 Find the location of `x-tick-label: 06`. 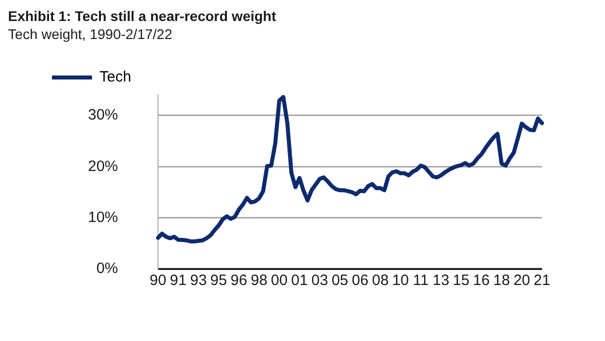

x-tick-label: 06 is located at coordinates (360, 281).